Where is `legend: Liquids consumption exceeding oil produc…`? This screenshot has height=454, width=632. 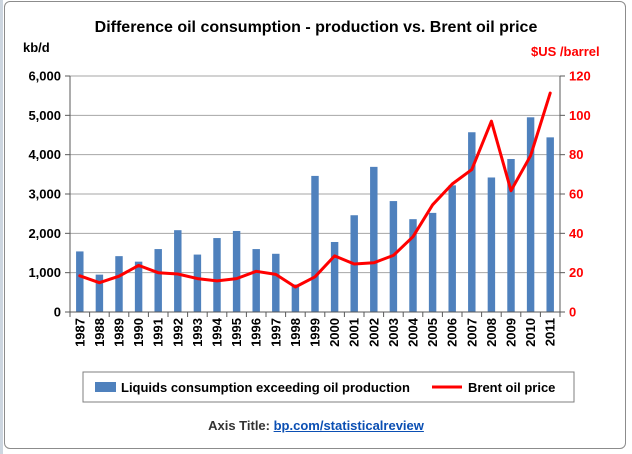
legend: Liquids consumption exceeding oil produc… is located at coordinates (328, 387).